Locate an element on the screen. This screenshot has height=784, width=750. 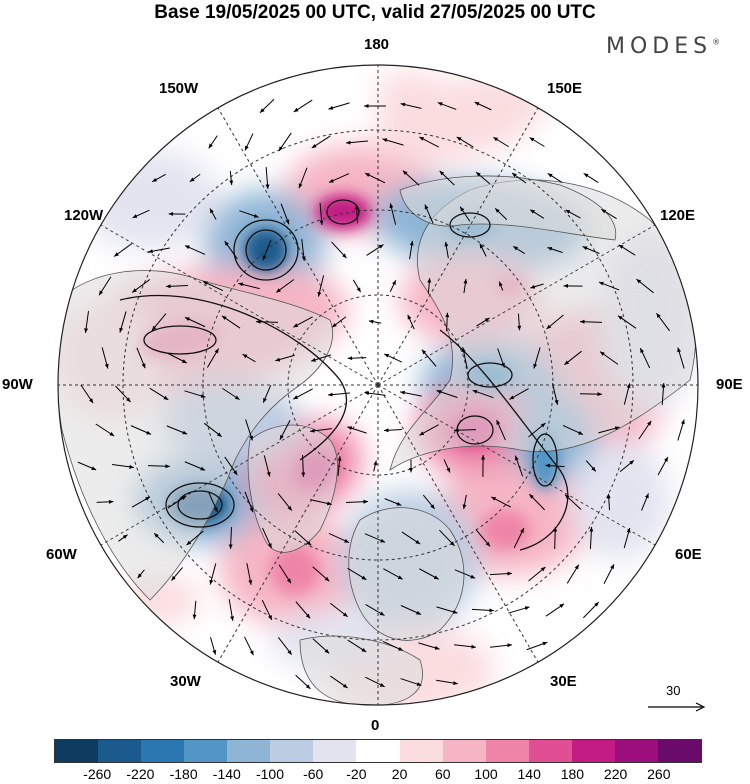
colorbar-tick-label: -100 is located at coordinates (270, 774).